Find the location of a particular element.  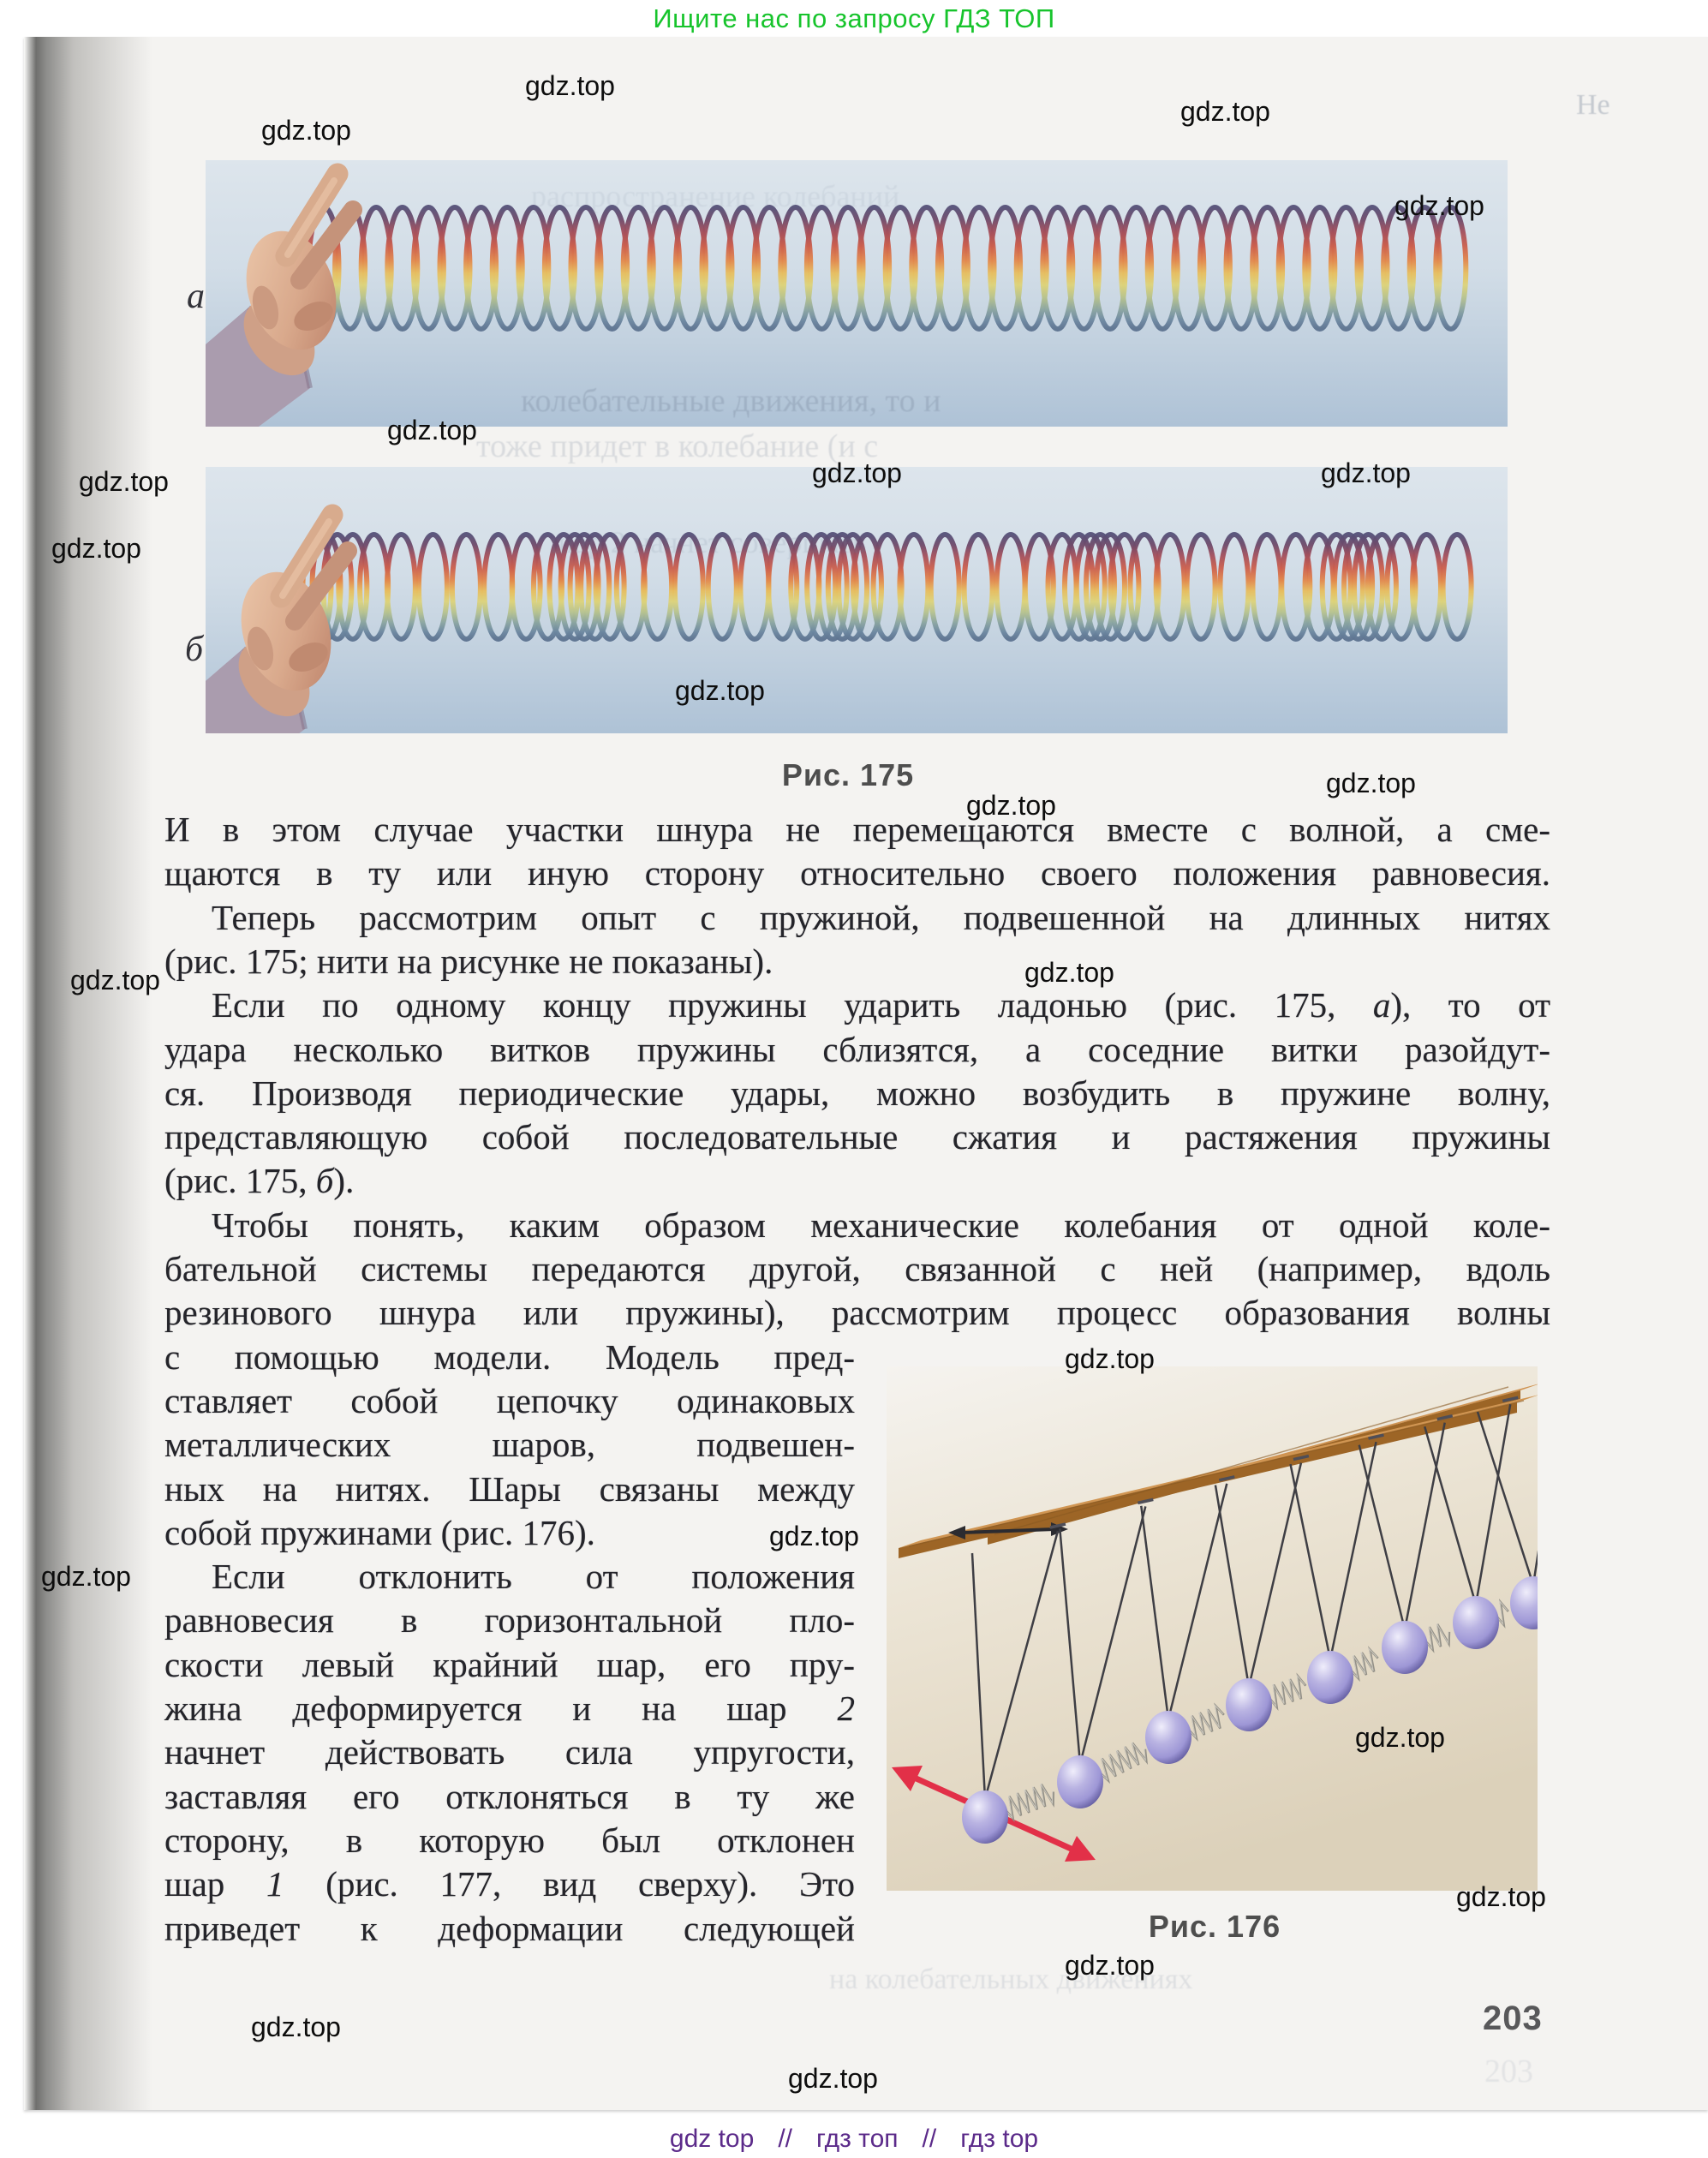

wooden-rail is located at coordinates (1218, 1471).